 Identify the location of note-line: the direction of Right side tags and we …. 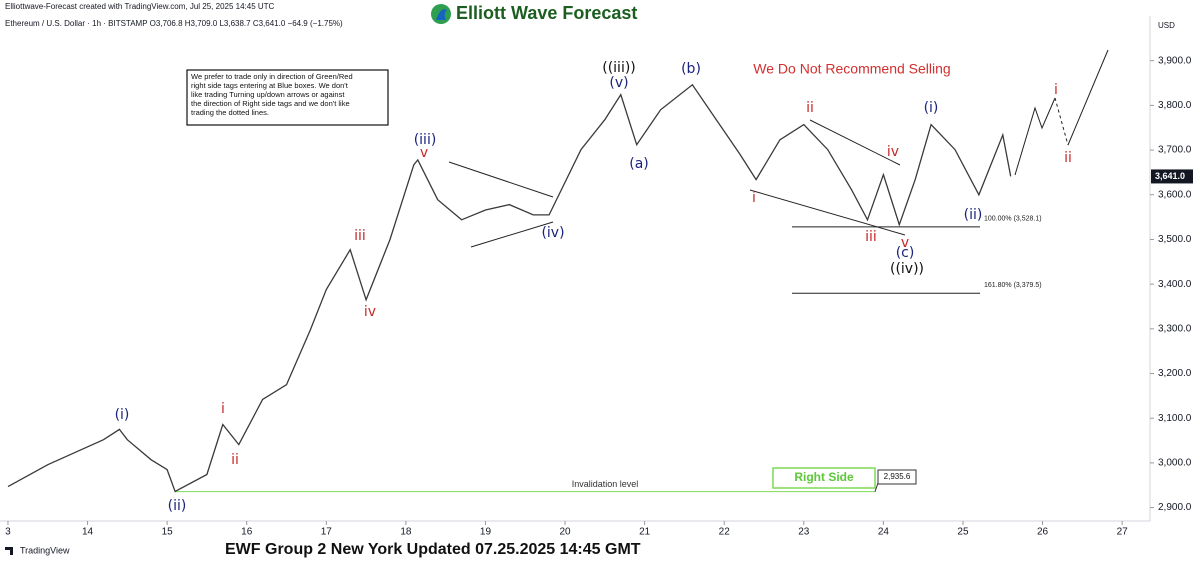
(270, 103).